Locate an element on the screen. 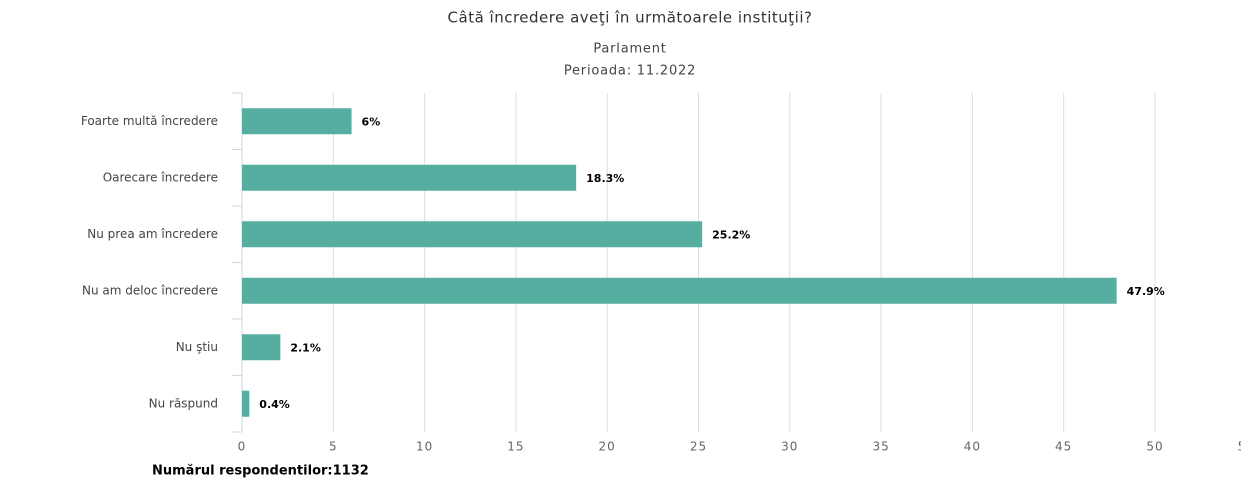  data-label: 2.1% is located at coordinates (305, 347).